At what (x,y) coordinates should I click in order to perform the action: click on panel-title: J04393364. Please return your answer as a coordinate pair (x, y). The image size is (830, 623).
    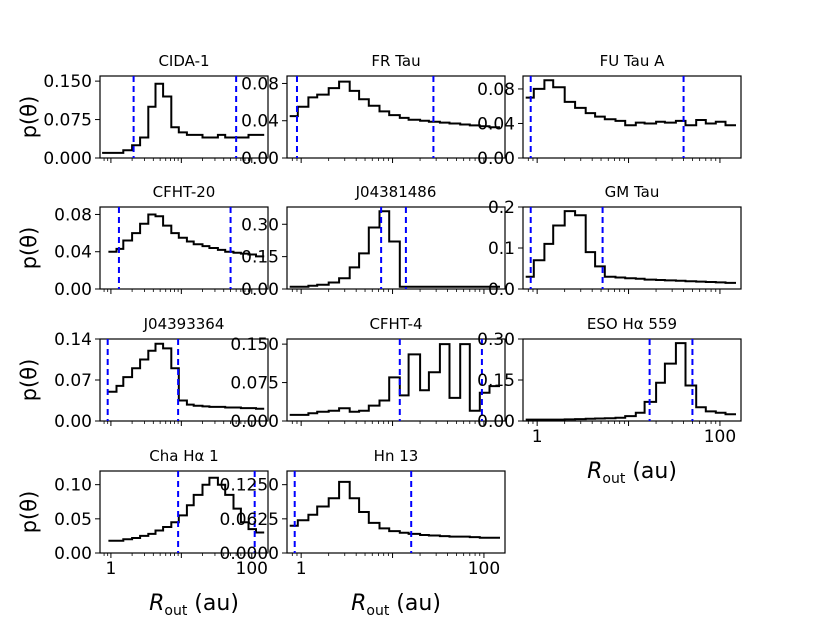
    Looking at the image, I should click on (184, 324).